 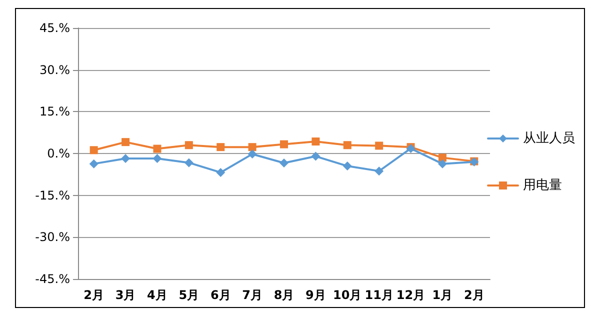 What do you see at coordinates (58, 153) in the screenshot?
I see `y-tick-label: 0.%` at bounding box center [58, 153].